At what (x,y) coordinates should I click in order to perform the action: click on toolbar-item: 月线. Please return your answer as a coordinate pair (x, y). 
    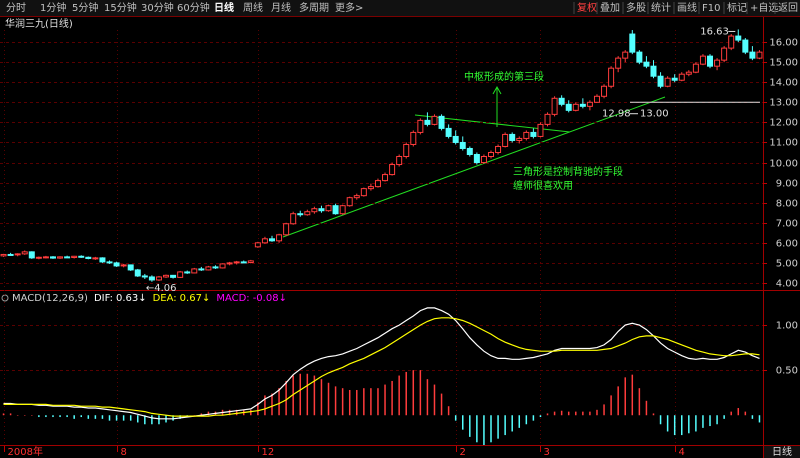
    Looking at the image, I should click on (281, 7).